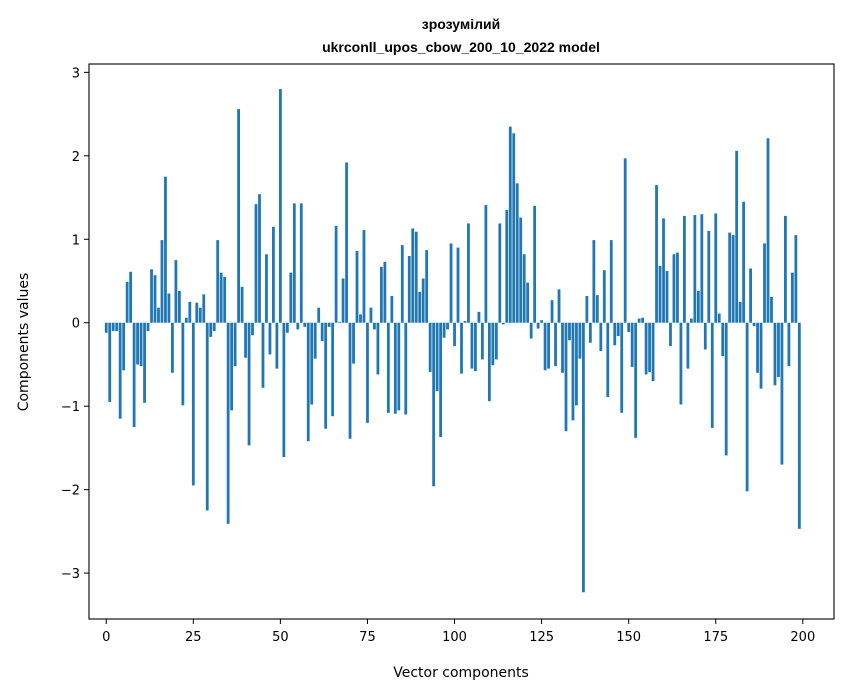  What do you see at coordinates (193, 637) in the screenshot?
I see `x-tick-label: 25` at bounding box center [193, 637].